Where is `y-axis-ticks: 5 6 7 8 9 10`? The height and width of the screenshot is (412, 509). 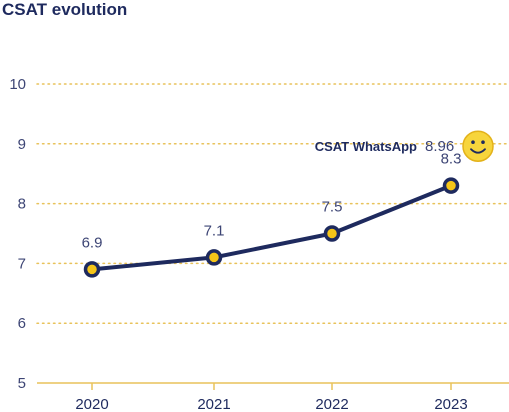 y-axis-ticks: 5 6 7 8 9 10 is located at coordinates (17, 234).